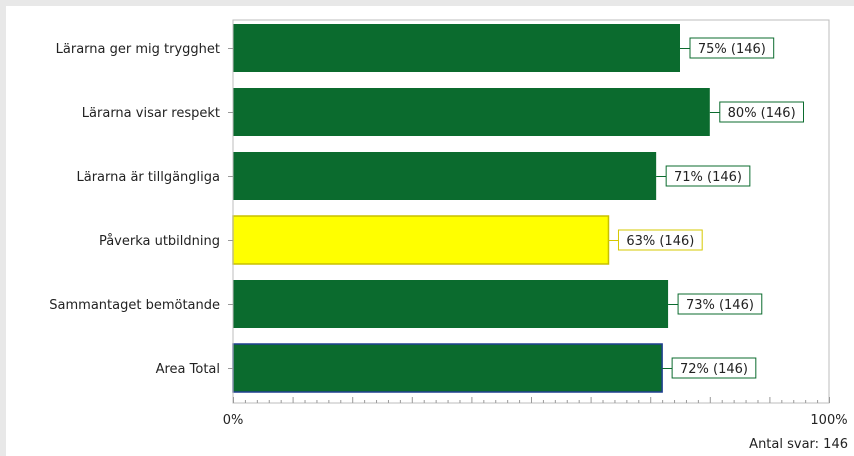 The width and height of the screenshot is (854, 456). Describe the element at coordinates (798, 444) in the screenshot. I see `response-count: Antal svar: 146` at that location.